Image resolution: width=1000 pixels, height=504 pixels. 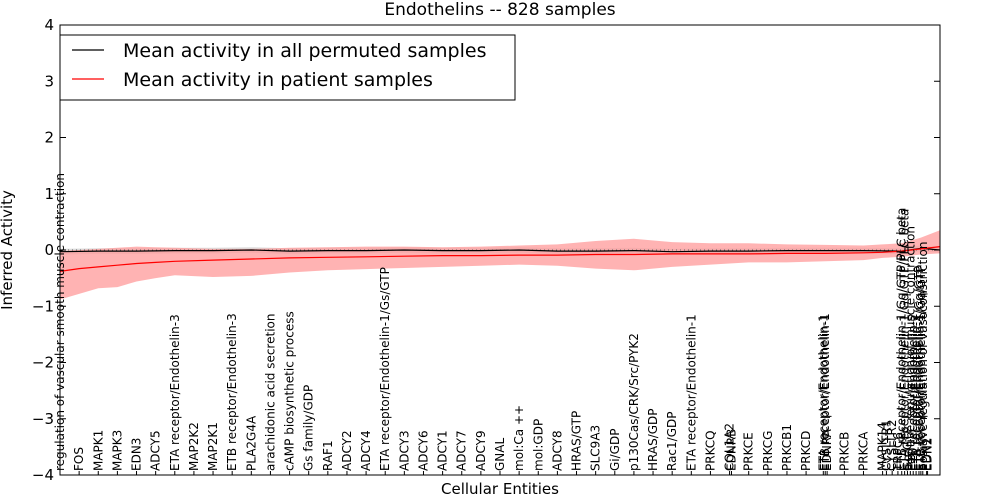 I want to click on category-label: PRKCB, so click(x=844, y=451).